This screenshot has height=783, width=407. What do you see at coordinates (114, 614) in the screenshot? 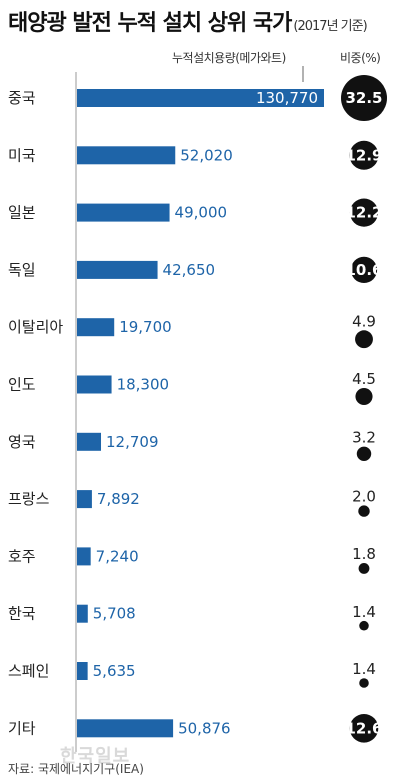
I see `bar-value-label: 5,708` at bounding box center [114, 614].